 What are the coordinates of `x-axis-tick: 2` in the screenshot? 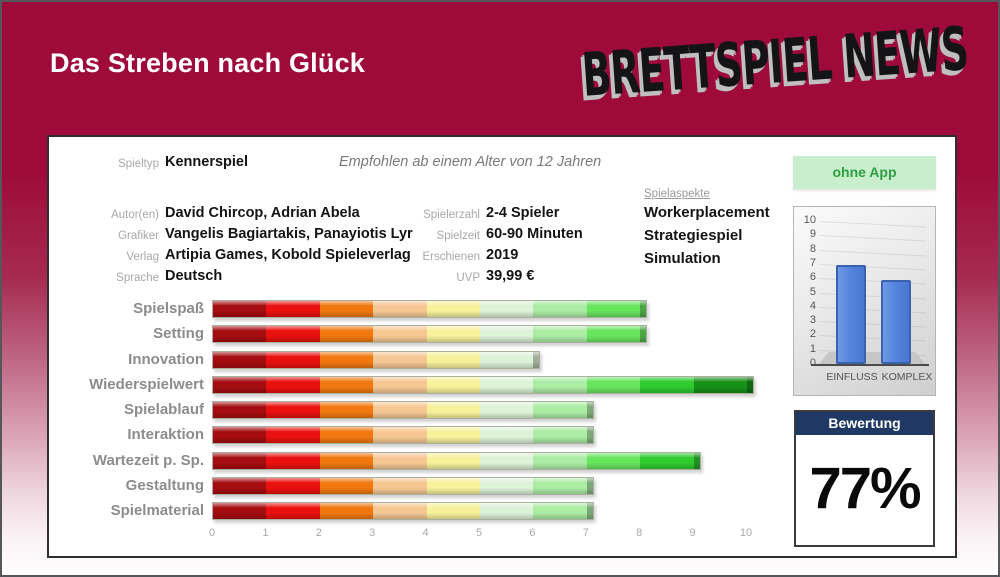 It's located at (318, 533).